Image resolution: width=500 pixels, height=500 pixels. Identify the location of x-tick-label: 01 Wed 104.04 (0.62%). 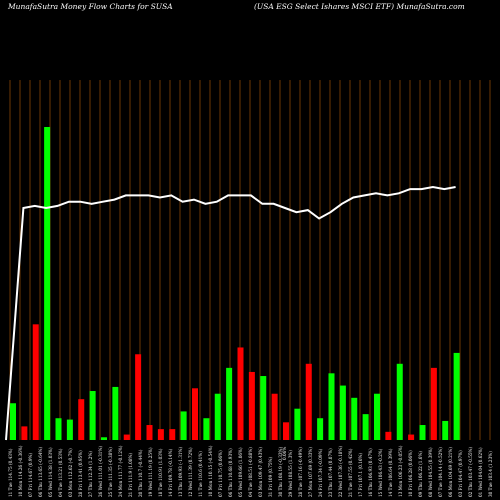
(480, 472).